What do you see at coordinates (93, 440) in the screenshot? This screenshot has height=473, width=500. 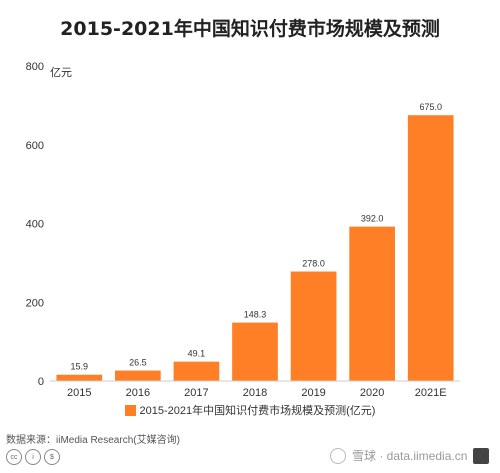 I see `data-source: 数据来源：iiMedia Research(艾媒咨询)` at bounding box center [93, 440].